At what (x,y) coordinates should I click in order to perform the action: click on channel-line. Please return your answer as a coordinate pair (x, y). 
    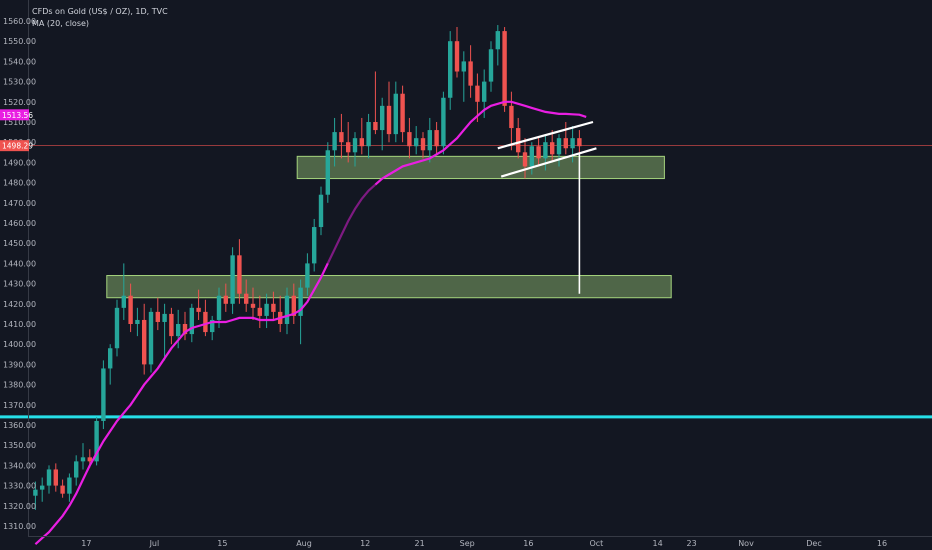
    Looking at the image, I should click on (548, 162).